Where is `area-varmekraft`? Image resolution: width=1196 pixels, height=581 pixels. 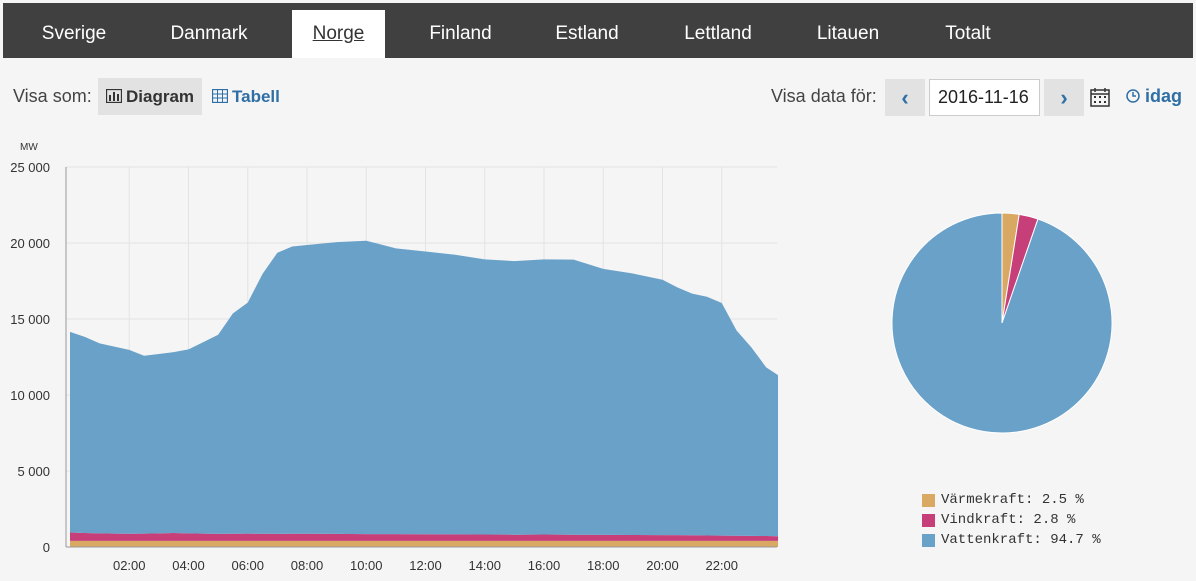 area-varmekraft is located at coordinates (424, 543).